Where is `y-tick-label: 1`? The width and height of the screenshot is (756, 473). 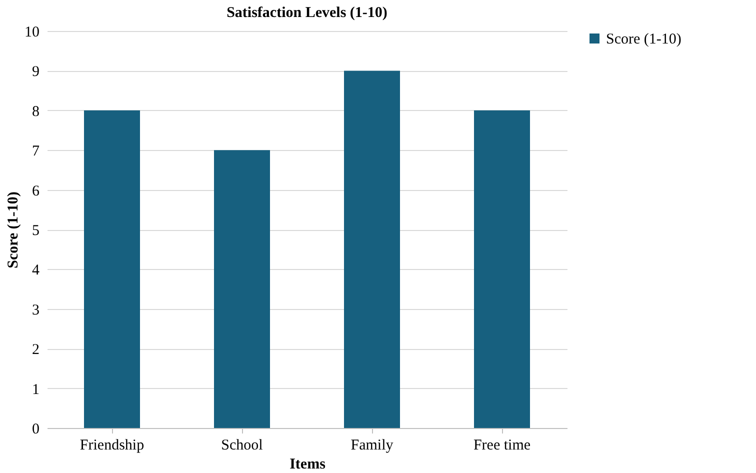 y-tick-label: 1 is located at coordinates (36, 390).